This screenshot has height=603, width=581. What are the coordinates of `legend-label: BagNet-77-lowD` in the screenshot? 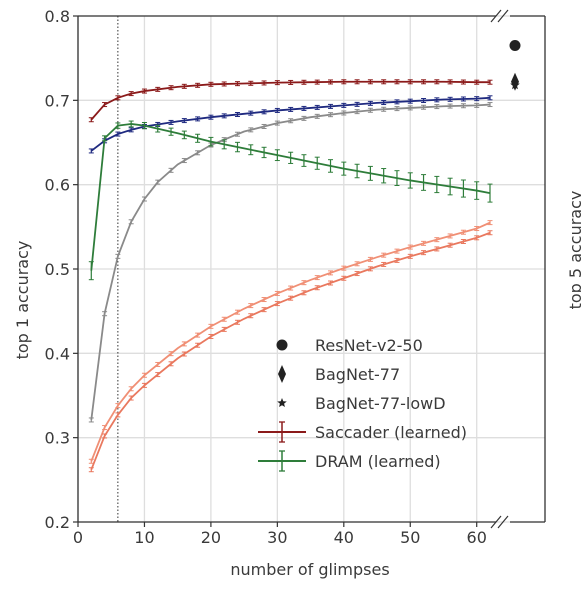 It's located at (380, 403).